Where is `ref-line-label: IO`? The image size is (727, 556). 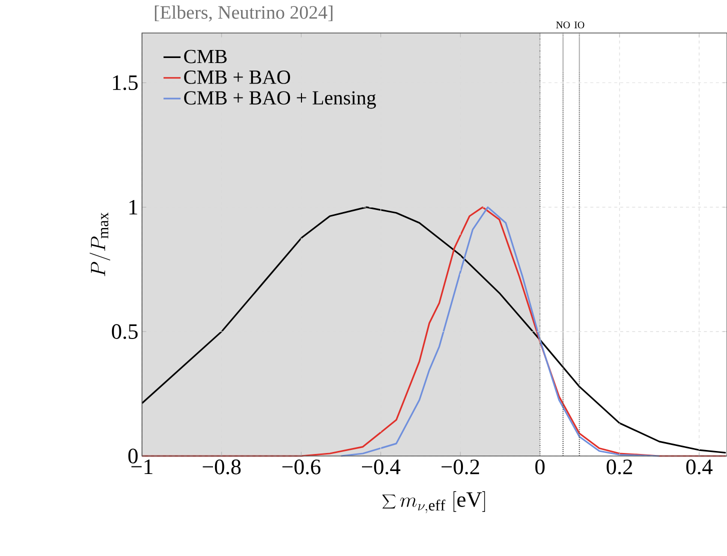 ref-line-label: IO is located at coordinates (579, 25).